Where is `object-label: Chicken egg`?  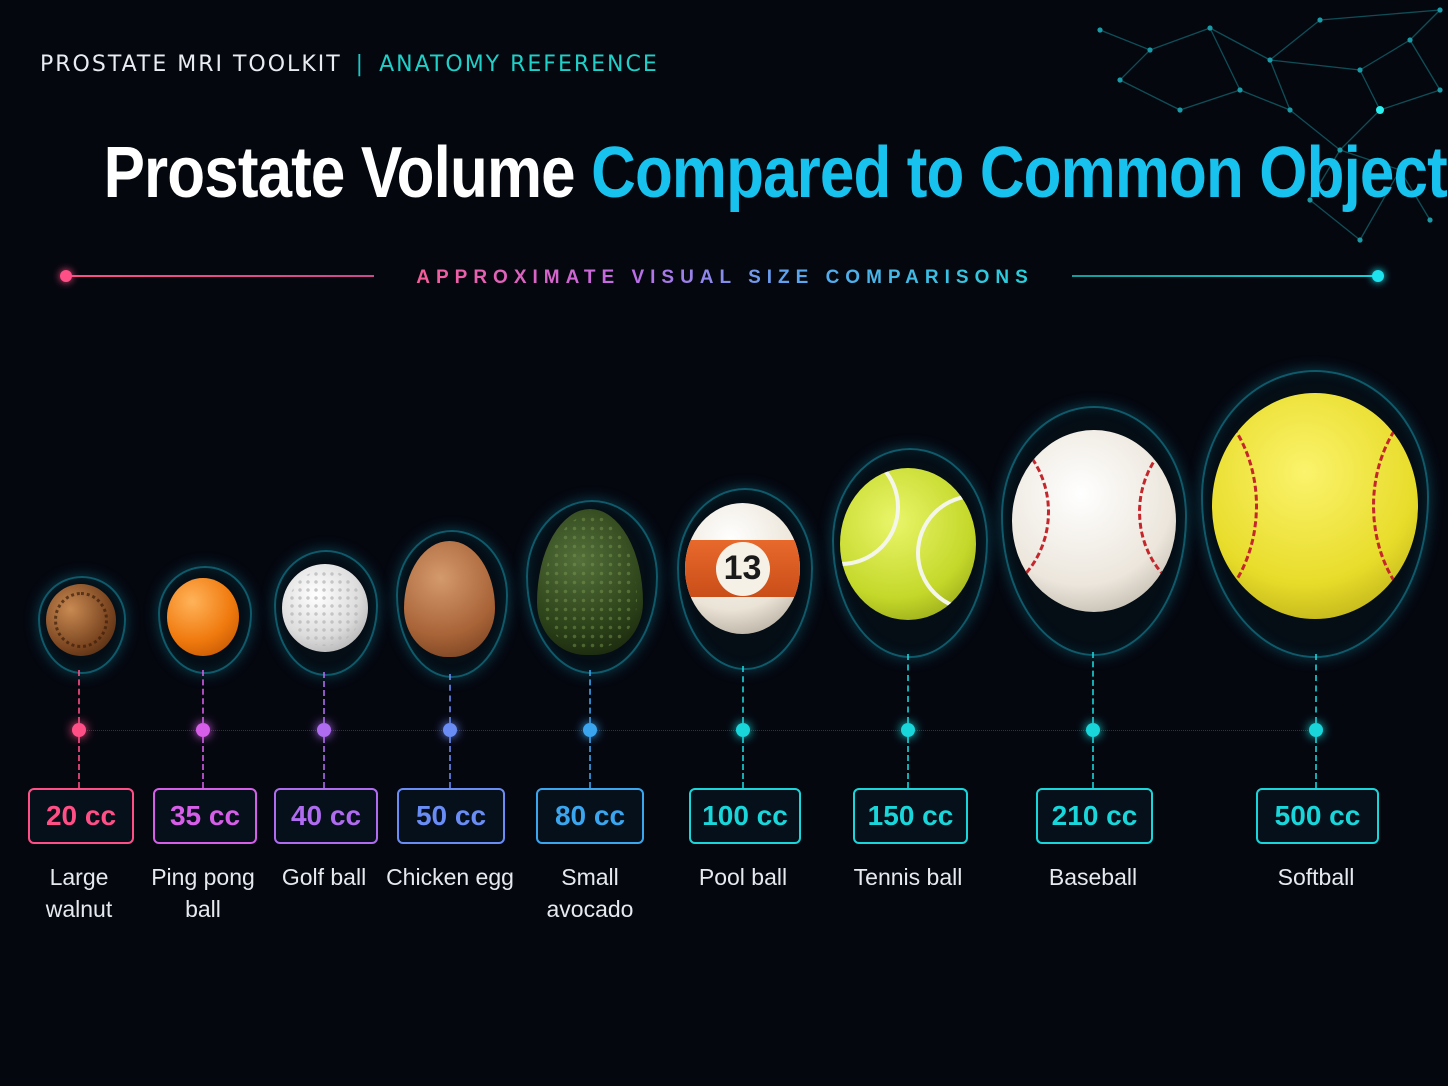 object-label: Chicken egg is located at coordinates (450, 877).